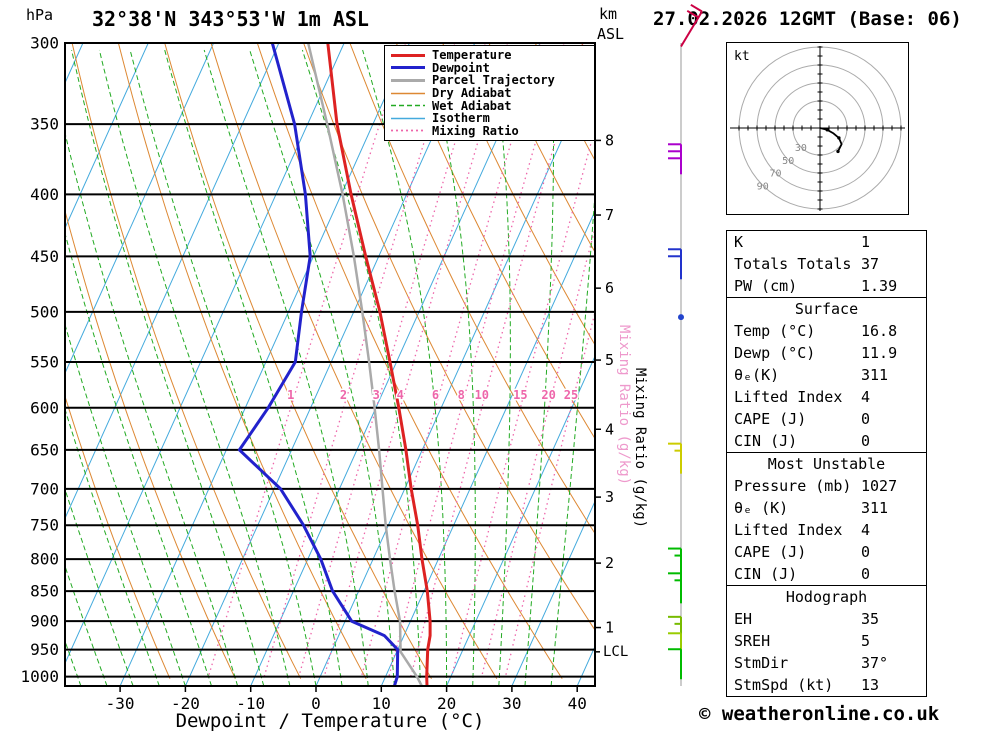  Describe the element at coordinates (39, 676) in the screenshot. I see `svg-text: 1000` at that location.